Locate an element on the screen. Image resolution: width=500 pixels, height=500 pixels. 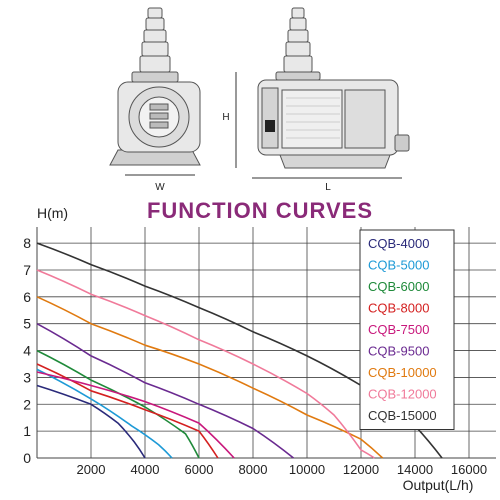
y-tick-label: 6 is located at coordinates (27, 297).